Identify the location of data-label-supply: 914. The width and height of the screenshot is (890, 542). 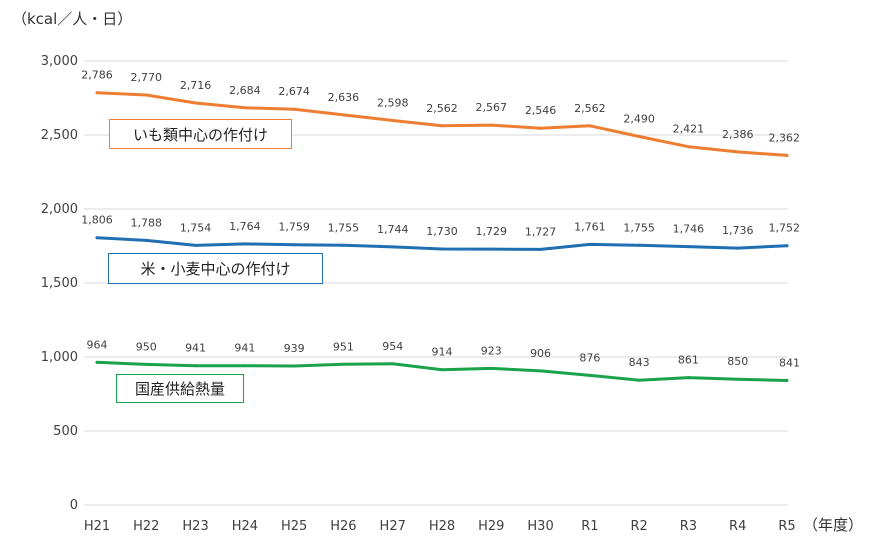
(442, 352).